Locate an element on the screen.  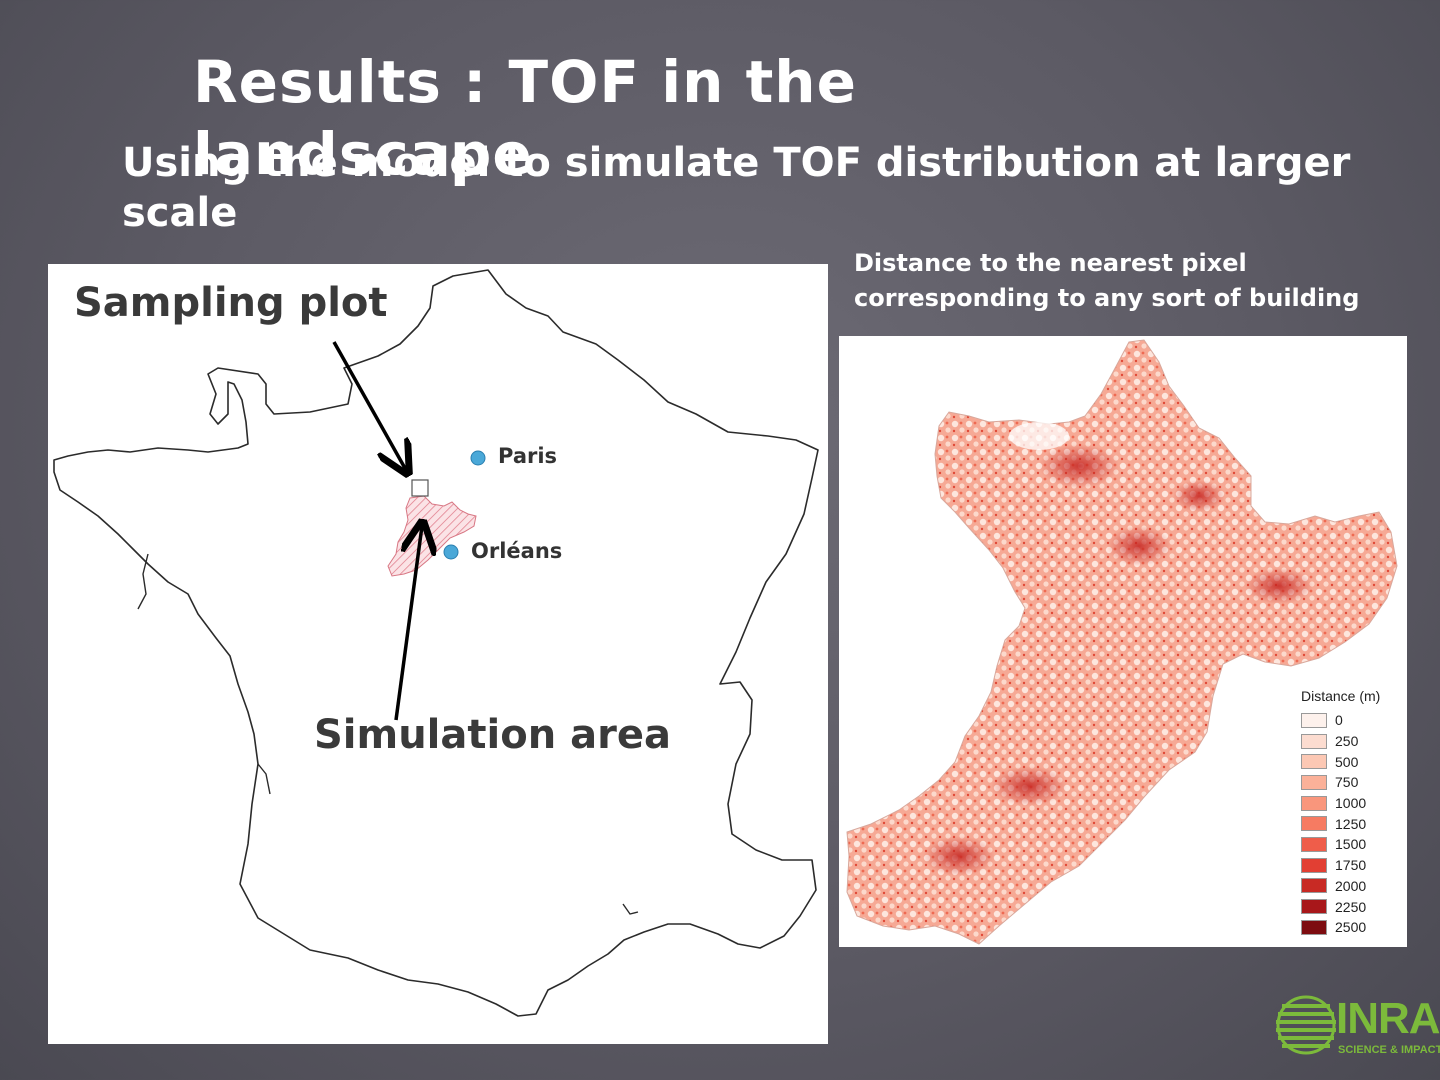
city-label-orleans: Orléans is located at coordinates (517, 551).